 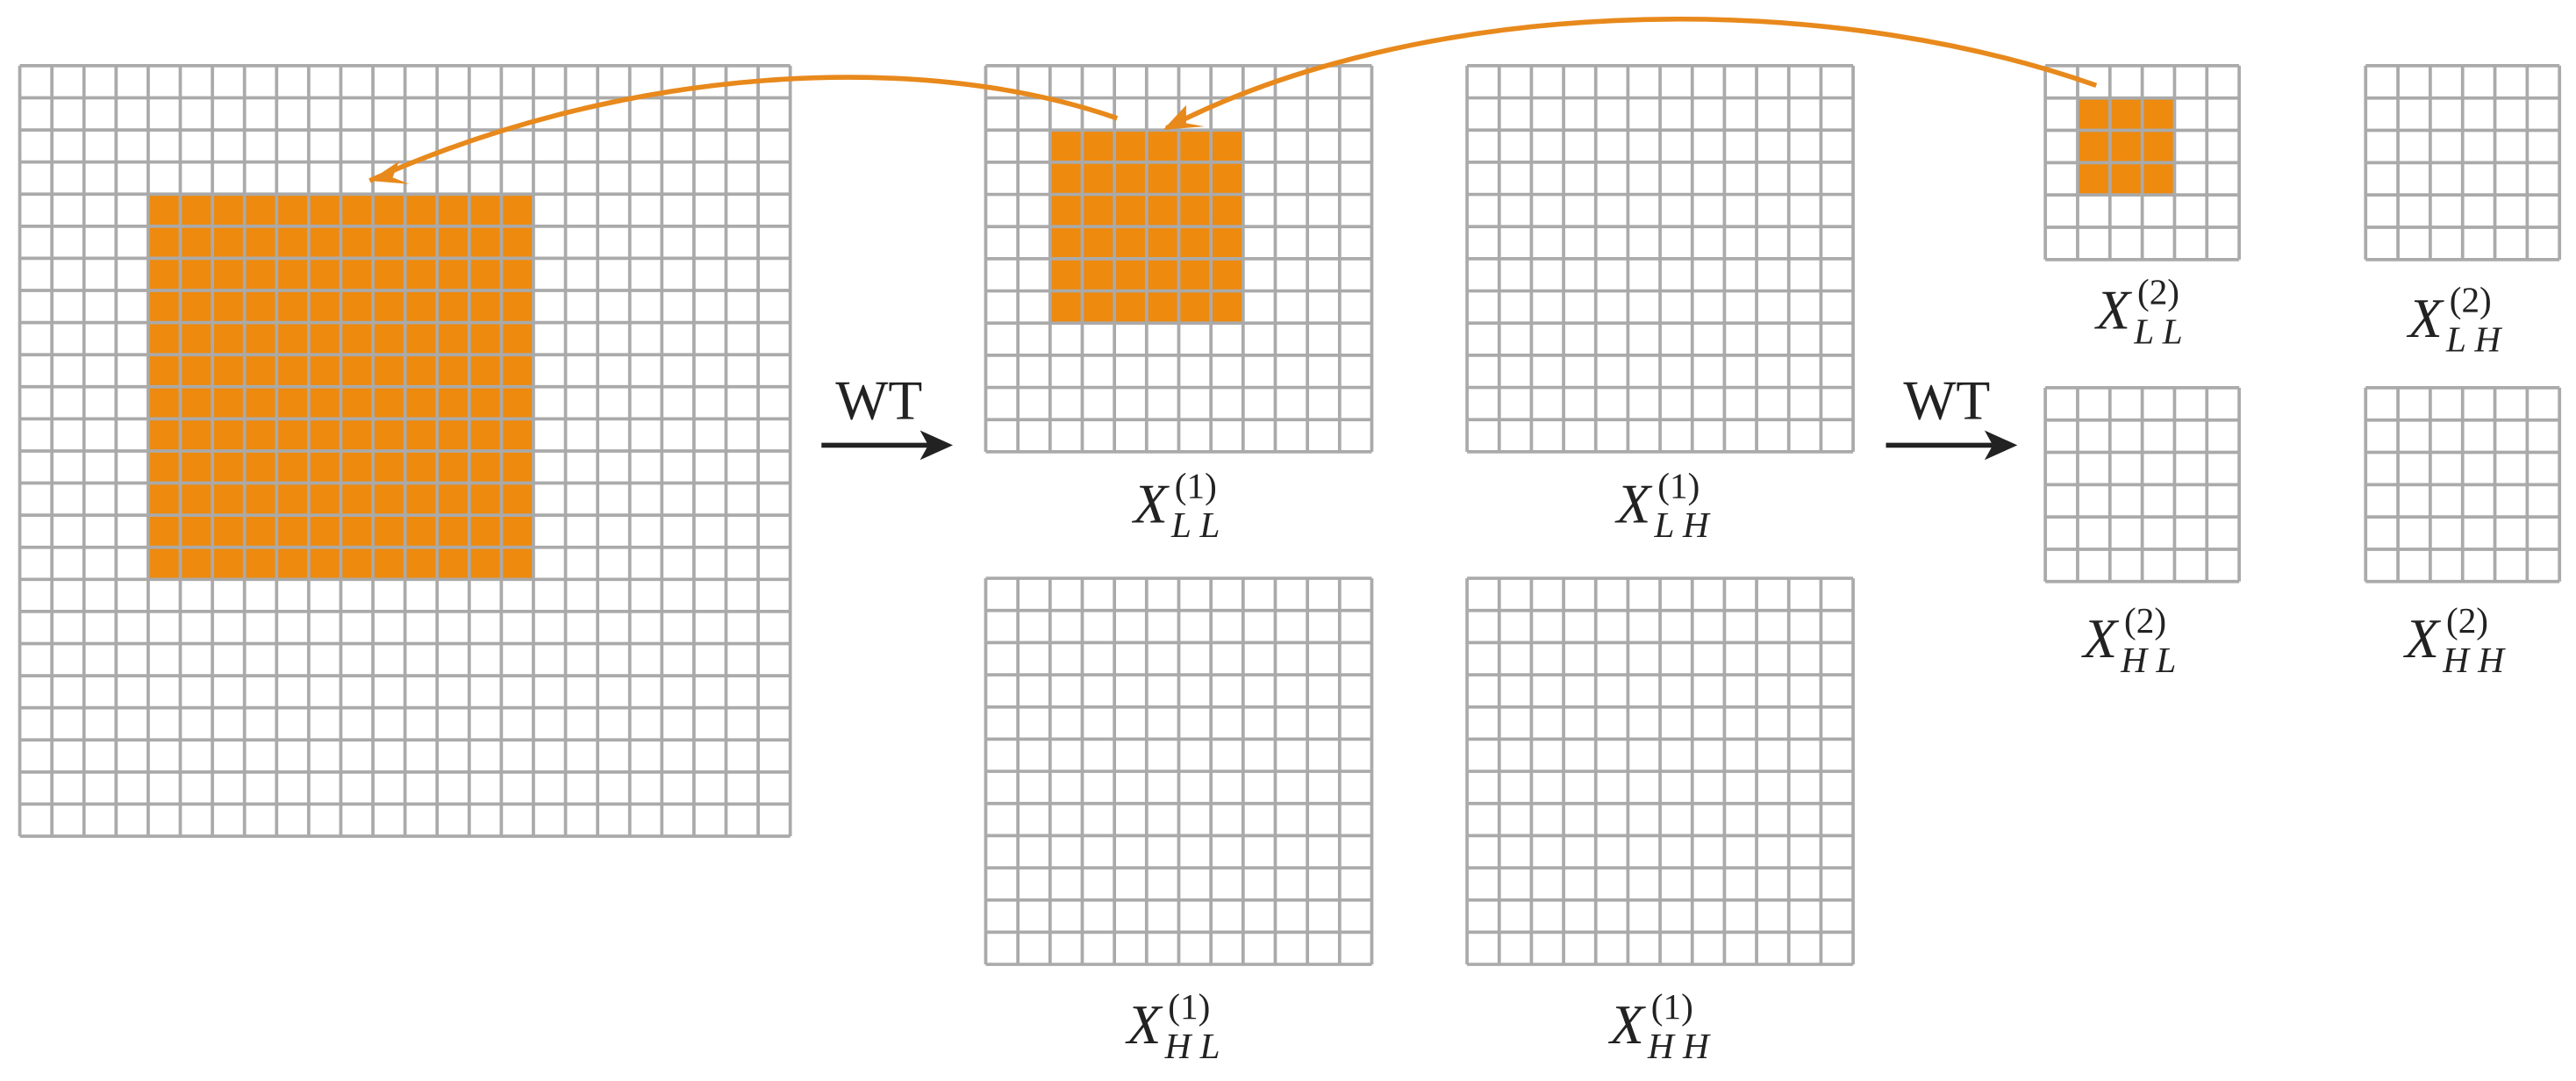 I want to click on label: X (2)H L, so click(x=2128, y=640).